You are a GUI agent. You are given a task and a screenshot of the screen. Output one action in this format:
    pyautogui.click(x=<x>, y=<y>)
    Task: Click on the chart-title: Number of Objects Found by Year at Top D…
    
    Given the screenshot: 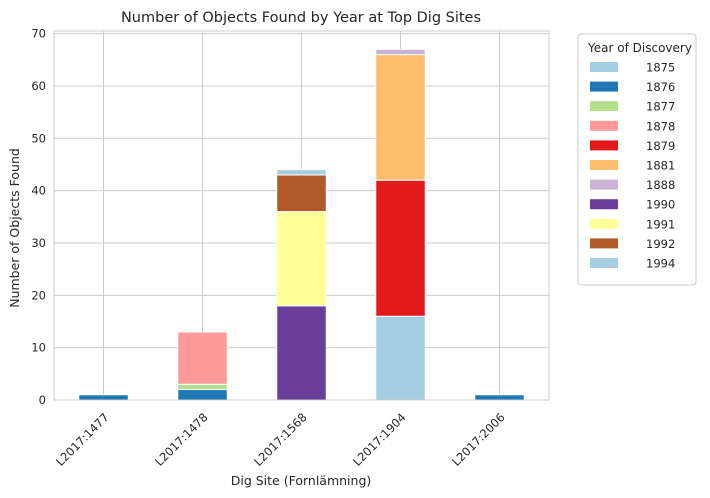 What is the action you would take?
    pyautogui.click(x=301, y=18)
    